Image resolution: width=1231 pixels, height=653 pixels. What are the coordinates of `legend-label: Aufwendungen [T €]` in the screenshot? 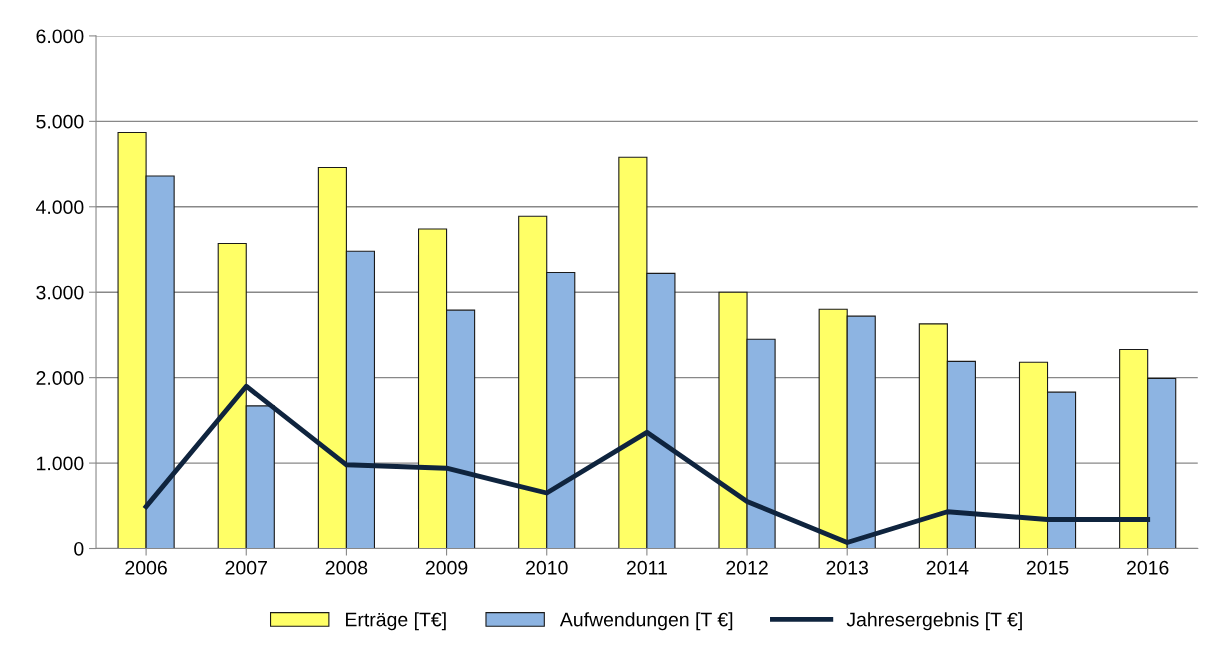 It's located at (646, 621).